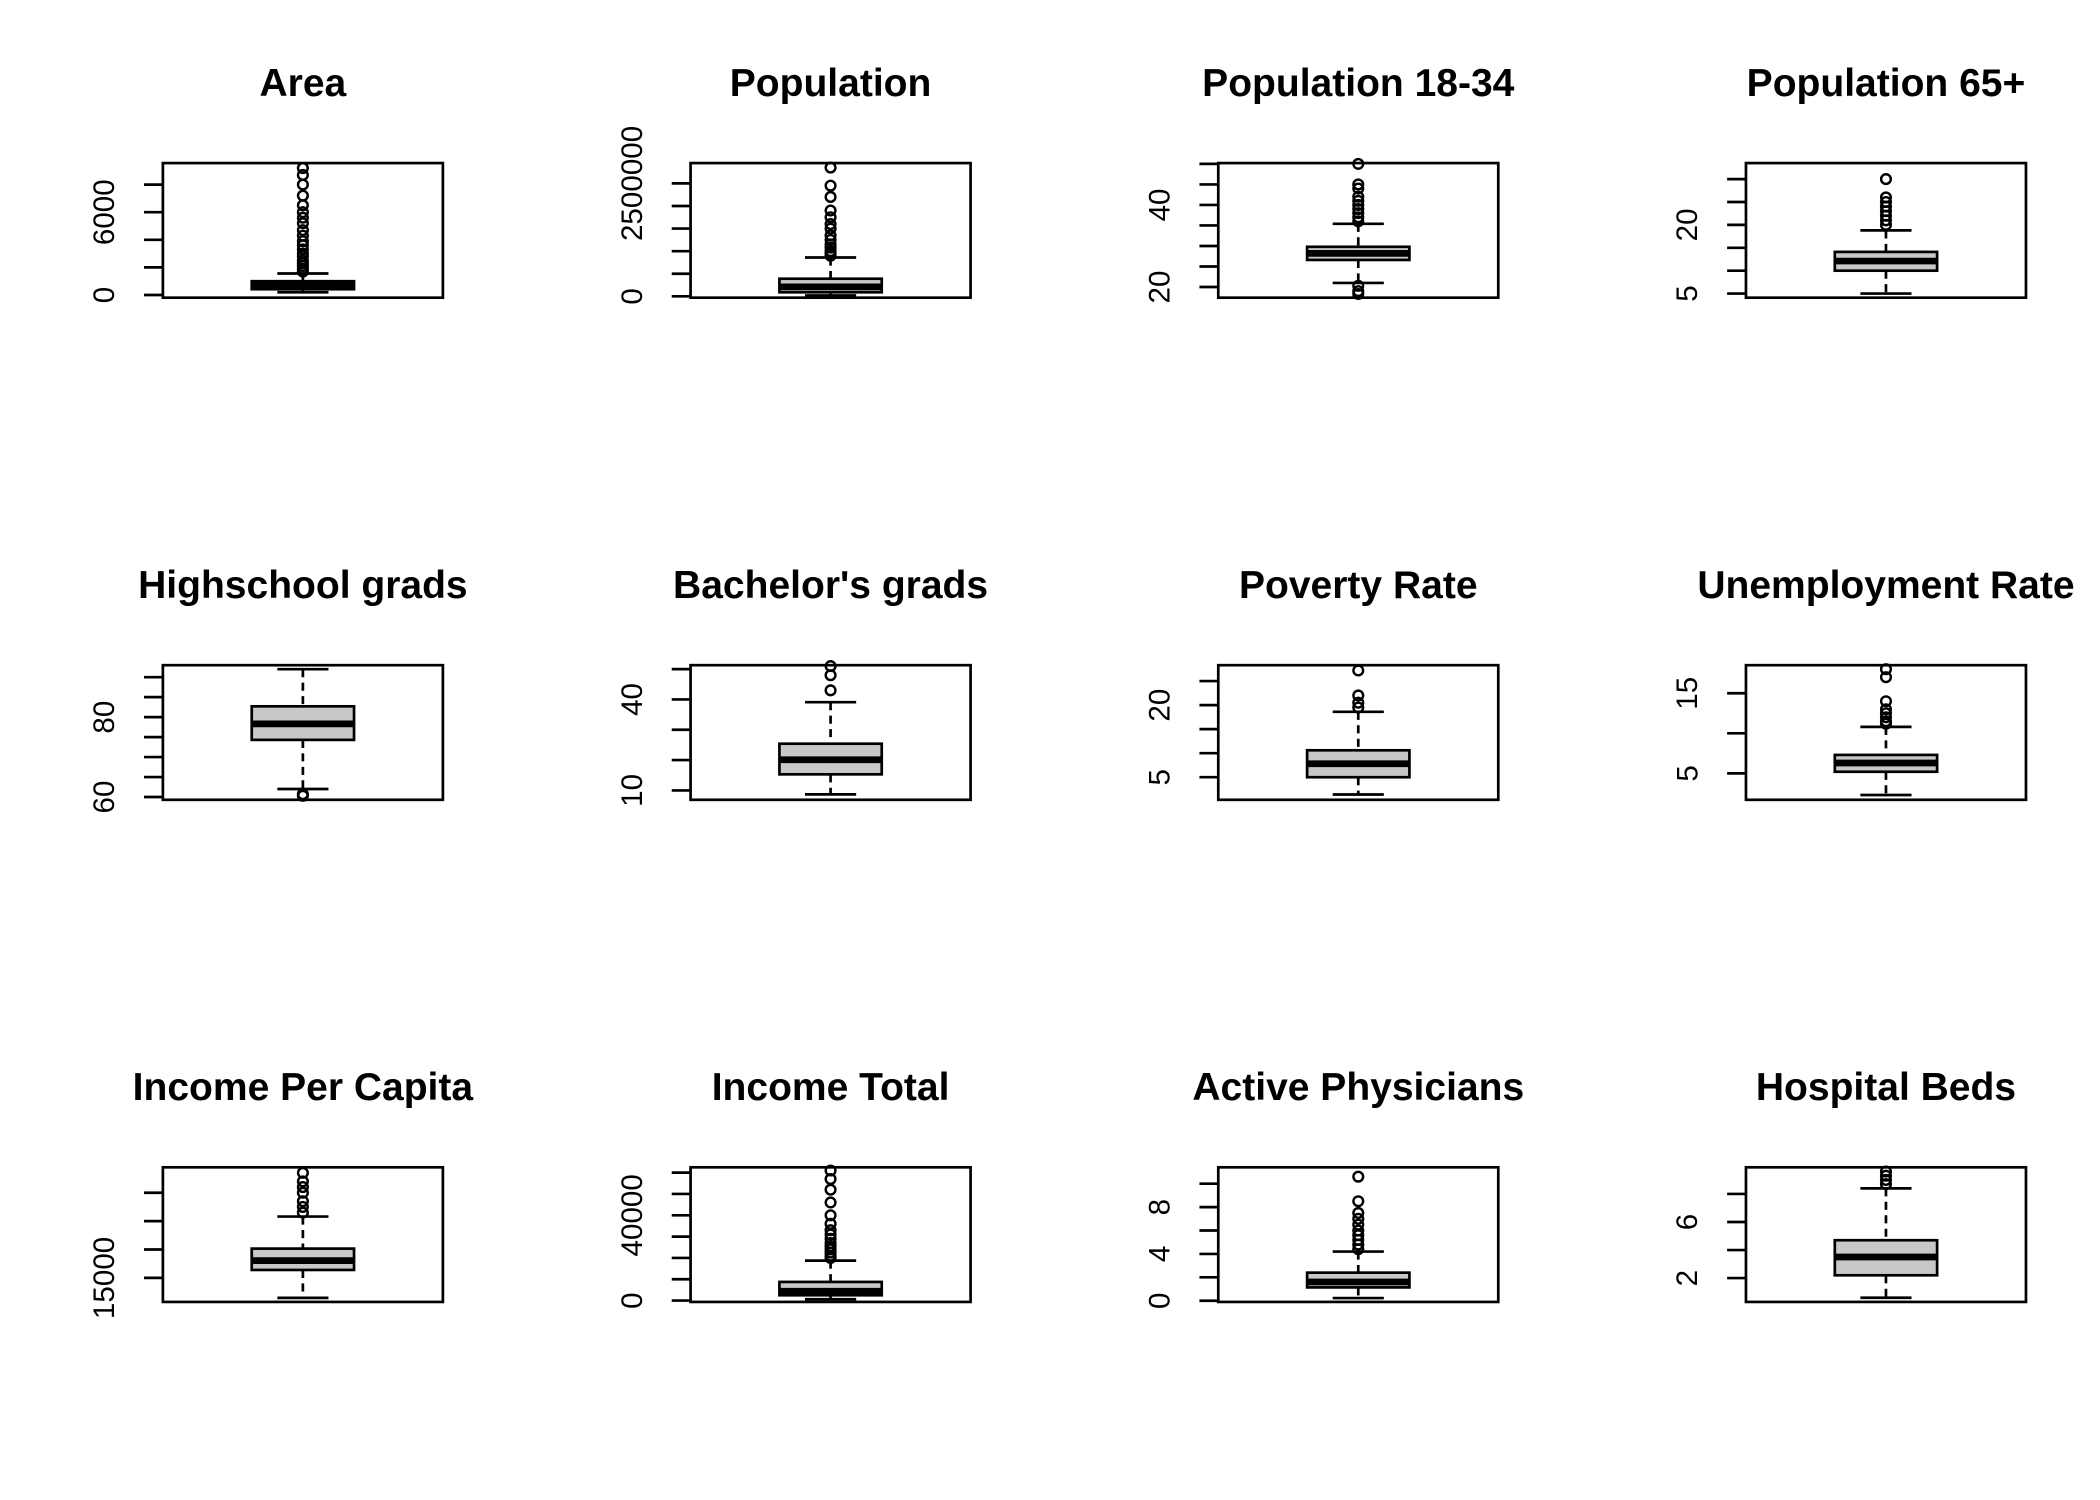  What do you see at coordinates (104, 1278) in the screenshot?
I see `y-tick-label: 15000` at bounding box center [104, 1278].